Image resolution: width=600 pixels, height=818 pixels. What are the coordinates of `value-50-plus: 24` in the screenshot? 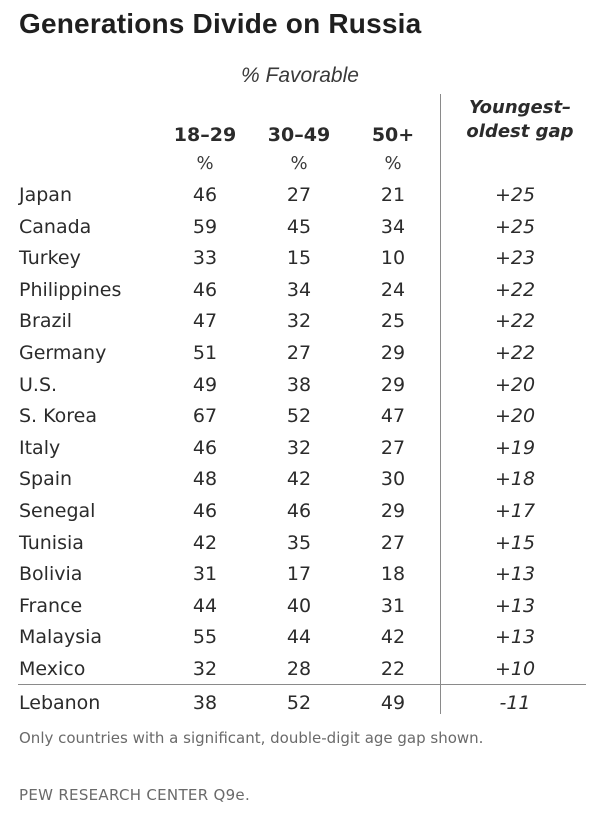 It's located at (393, 289).